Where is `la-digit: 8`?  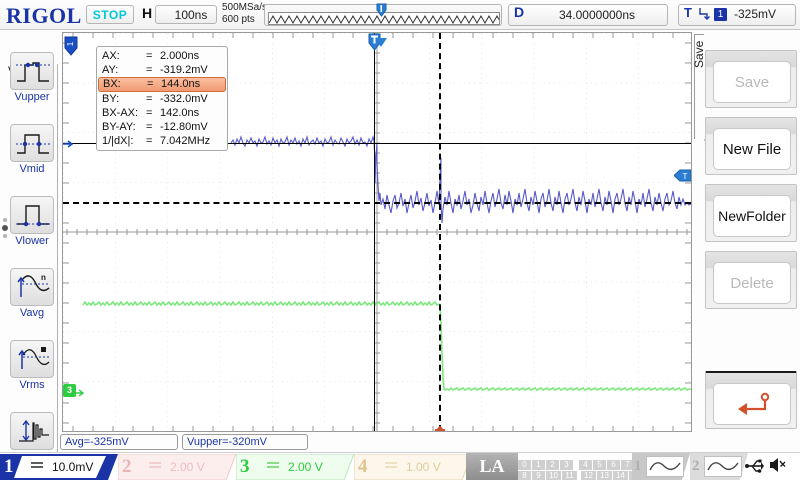
la-digit: 8 is located at coordinates (524, 475).